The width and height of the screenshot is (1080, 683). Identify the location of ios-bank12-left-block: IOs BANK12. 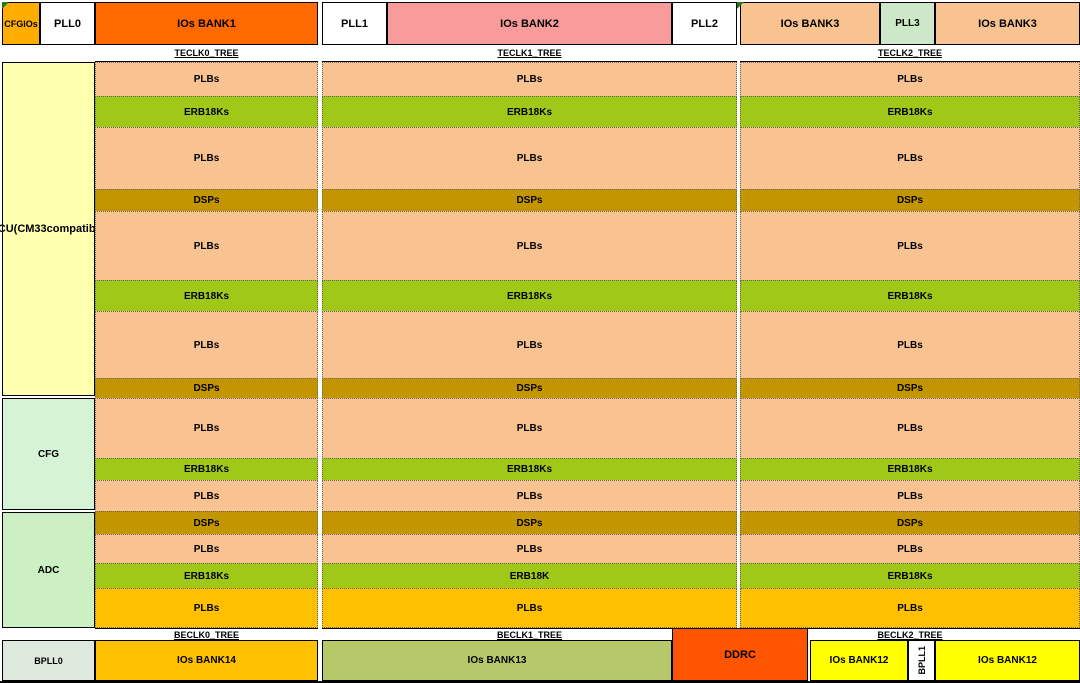
(859, 660).